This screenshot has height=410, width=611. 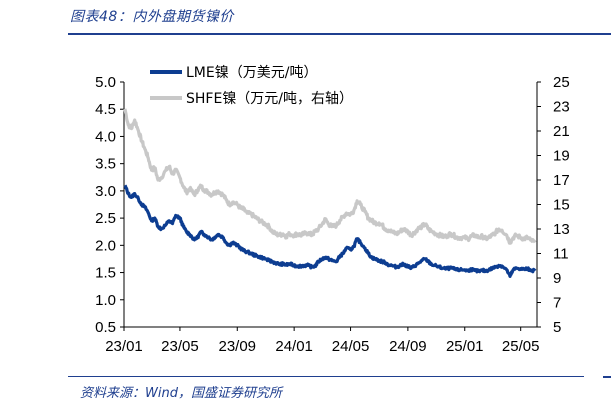 I want to click on x-tick-label: 24/09, so click(x=408, y=346).